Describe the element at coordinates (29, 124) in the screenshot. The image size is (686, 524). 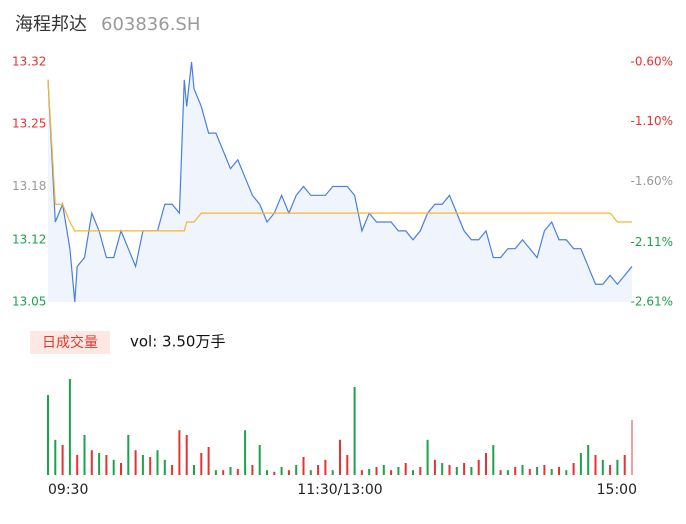
I see `y-tick-label: 13.25` at that location.